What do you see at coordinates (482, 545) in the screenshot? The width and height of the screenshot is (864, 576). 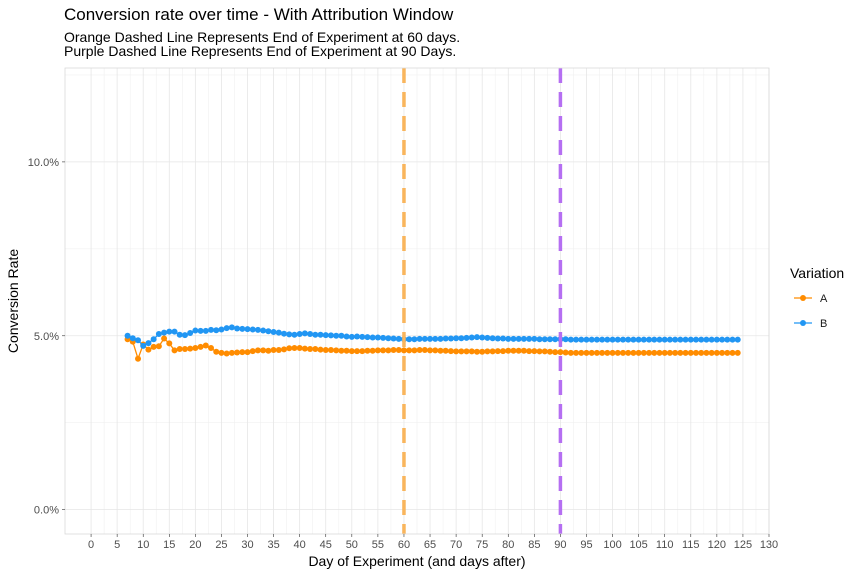 I see `x-tick-label: 75` at bounding box center [482, 545].